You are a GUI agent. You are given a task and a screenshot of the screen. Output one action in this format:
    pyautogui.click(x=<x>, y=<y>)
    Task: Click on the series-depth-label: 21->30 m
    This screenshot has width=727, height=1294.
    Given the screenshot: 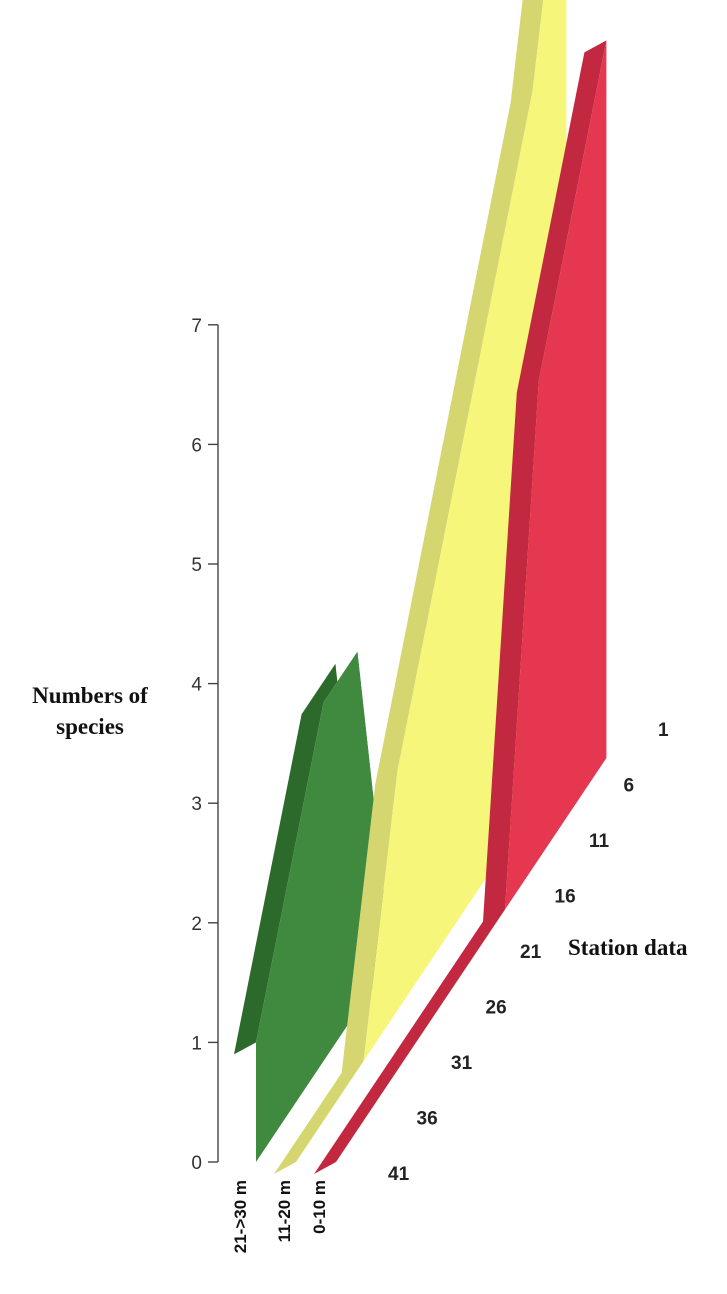 What is the action you would take?
    pyautogui.click(x=240, y=1216)
    